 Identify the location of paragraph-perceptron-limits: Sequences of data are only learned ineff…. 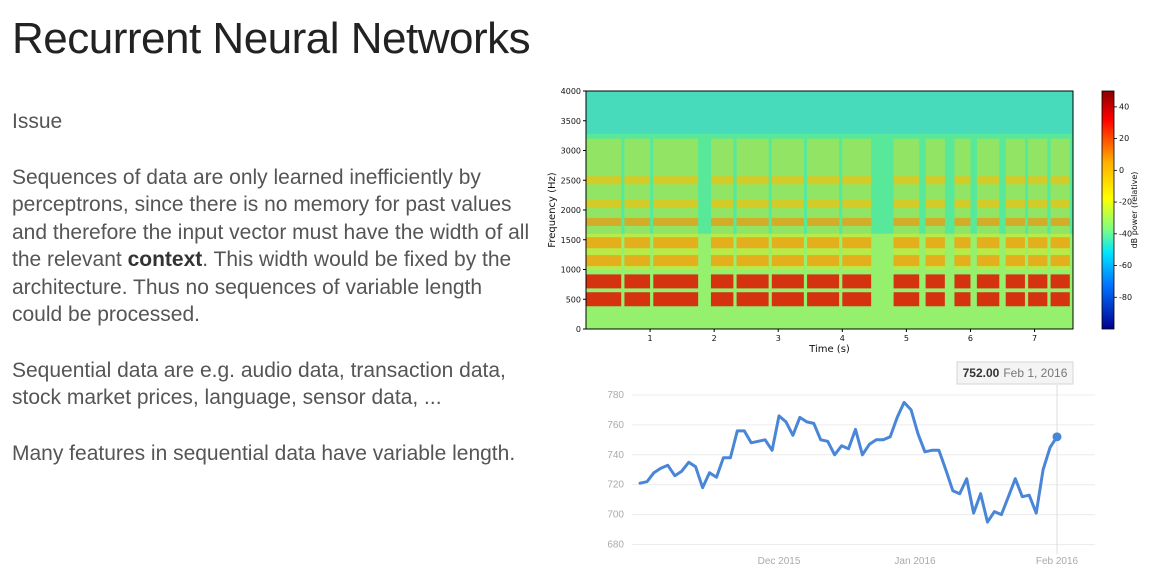
(272, 246).